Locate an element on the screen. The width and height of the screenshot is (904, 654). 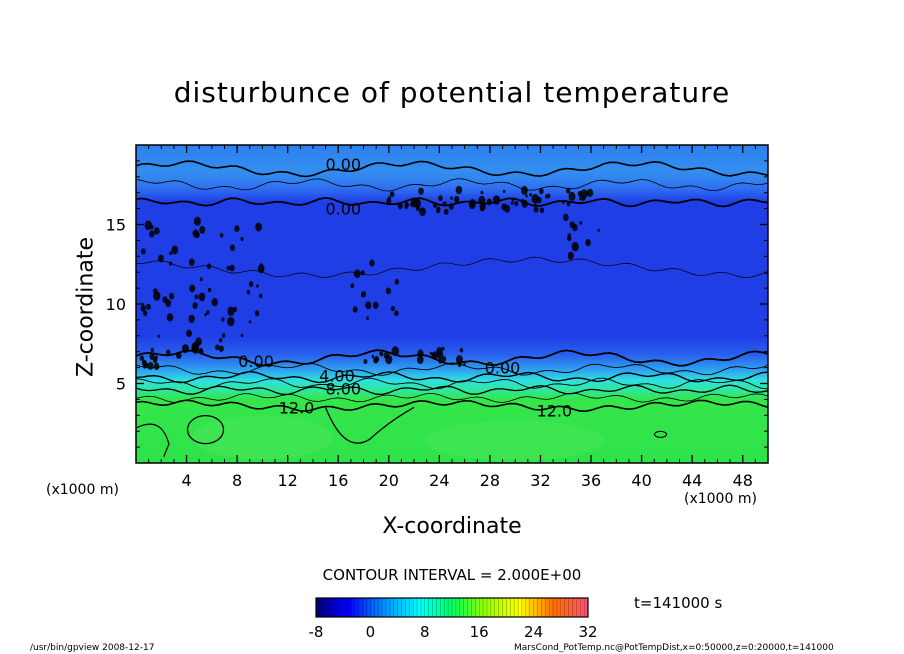
upper-layer-patch is located at coordinates (452, 162).